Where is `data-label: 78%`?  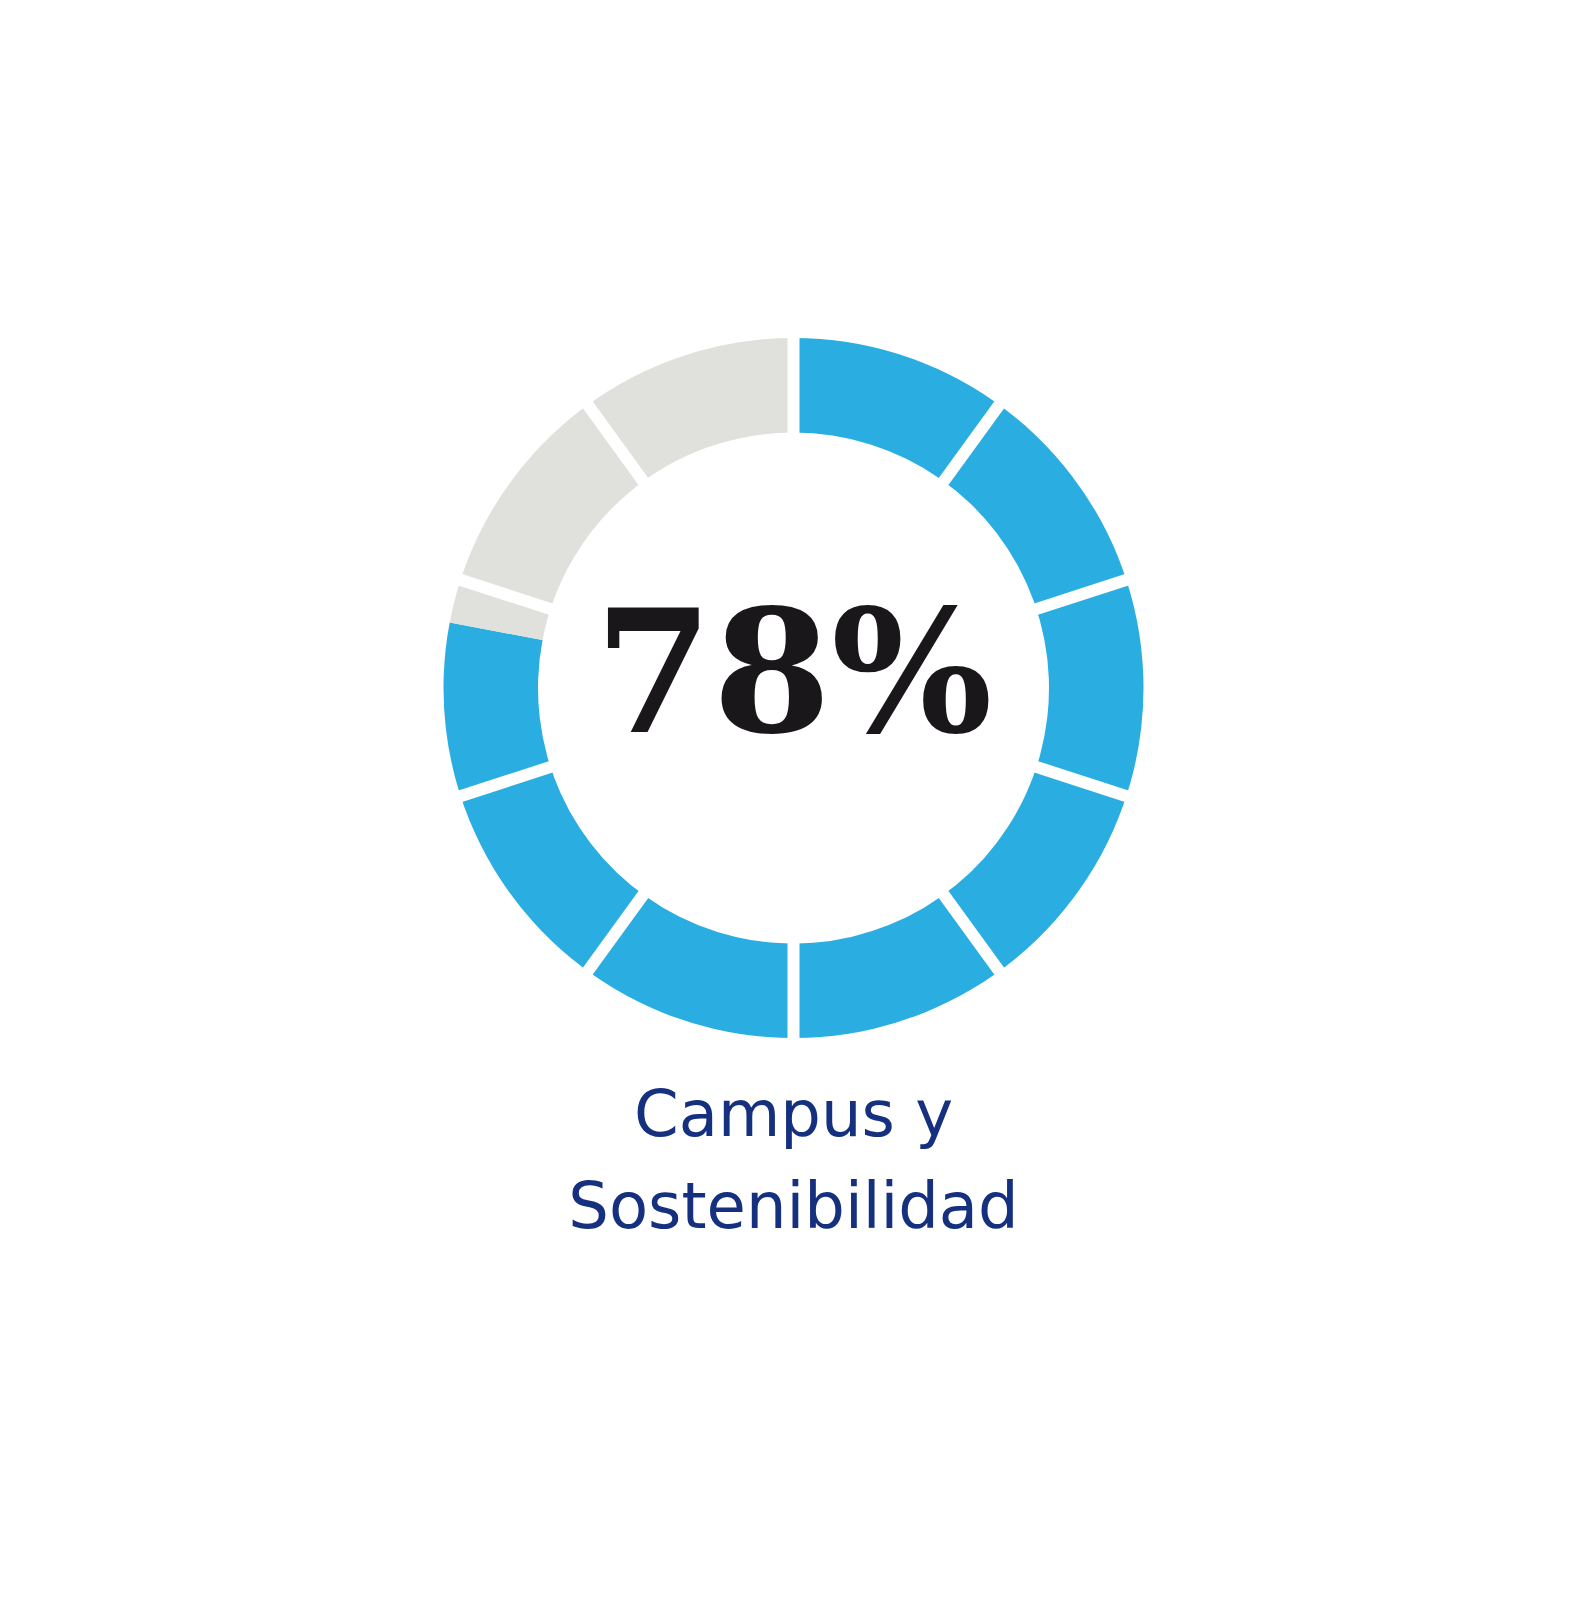 data-label: 78% is located at coordinates (793, 672).